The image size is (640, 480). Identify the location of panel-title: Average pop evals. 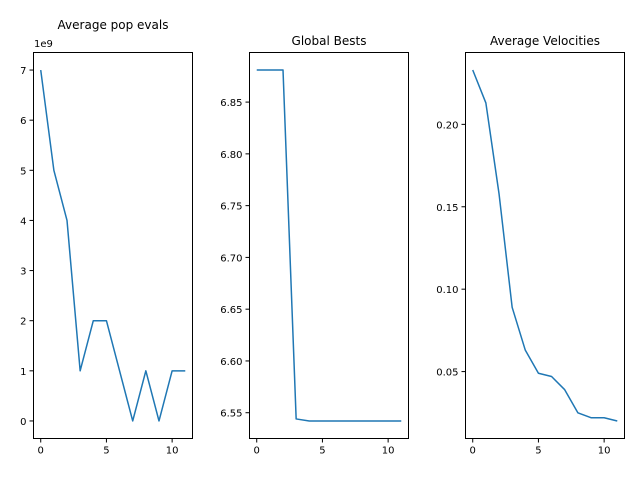
(113, 25).